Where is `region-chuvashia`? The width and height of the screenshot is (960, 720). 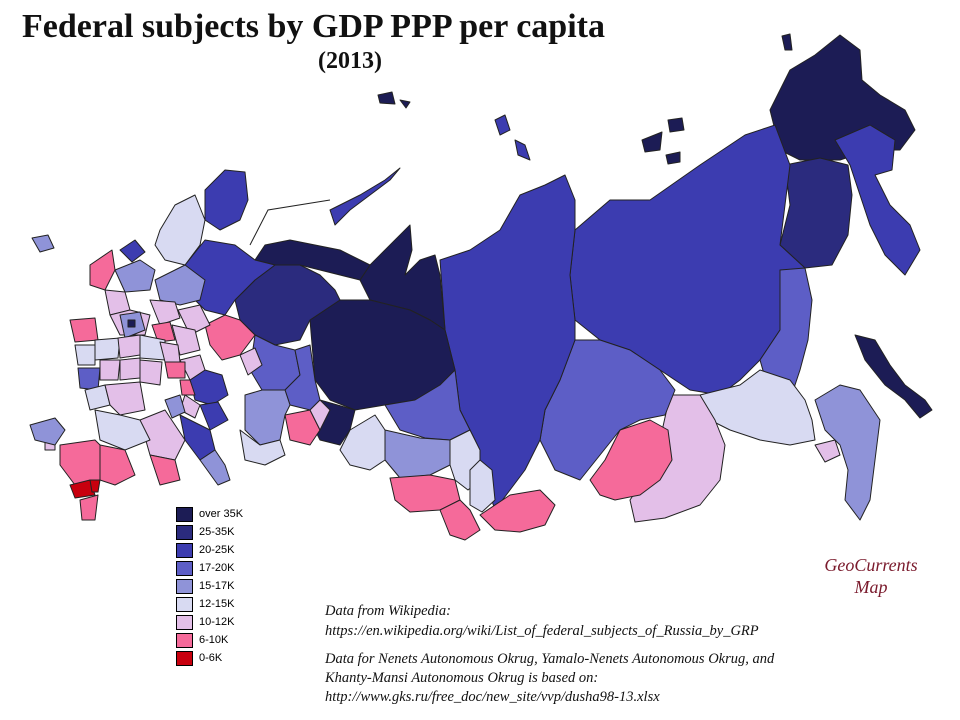
region-chuvashia is located at coordinates (187, 387).